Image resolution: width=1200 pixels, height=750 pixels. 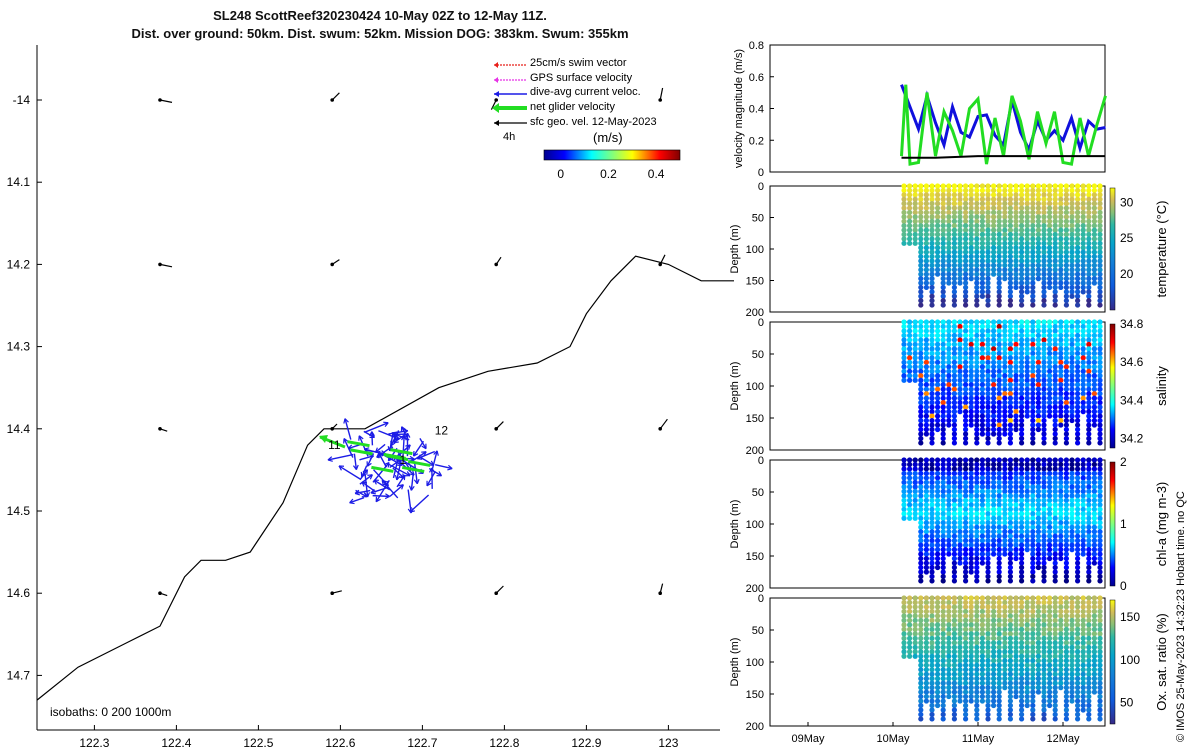 I want to click on date-tick-label: 09May, so click(x=808, y=739).